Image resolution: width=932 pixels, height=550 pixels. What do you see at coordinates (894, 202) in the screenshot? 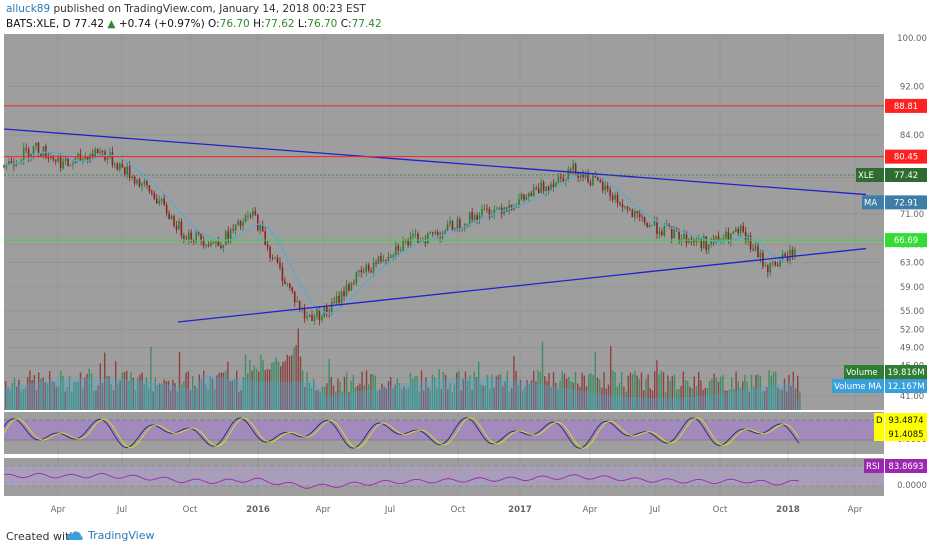
I see `value-tag: MA 72.91` at bounding box center [894, 202].